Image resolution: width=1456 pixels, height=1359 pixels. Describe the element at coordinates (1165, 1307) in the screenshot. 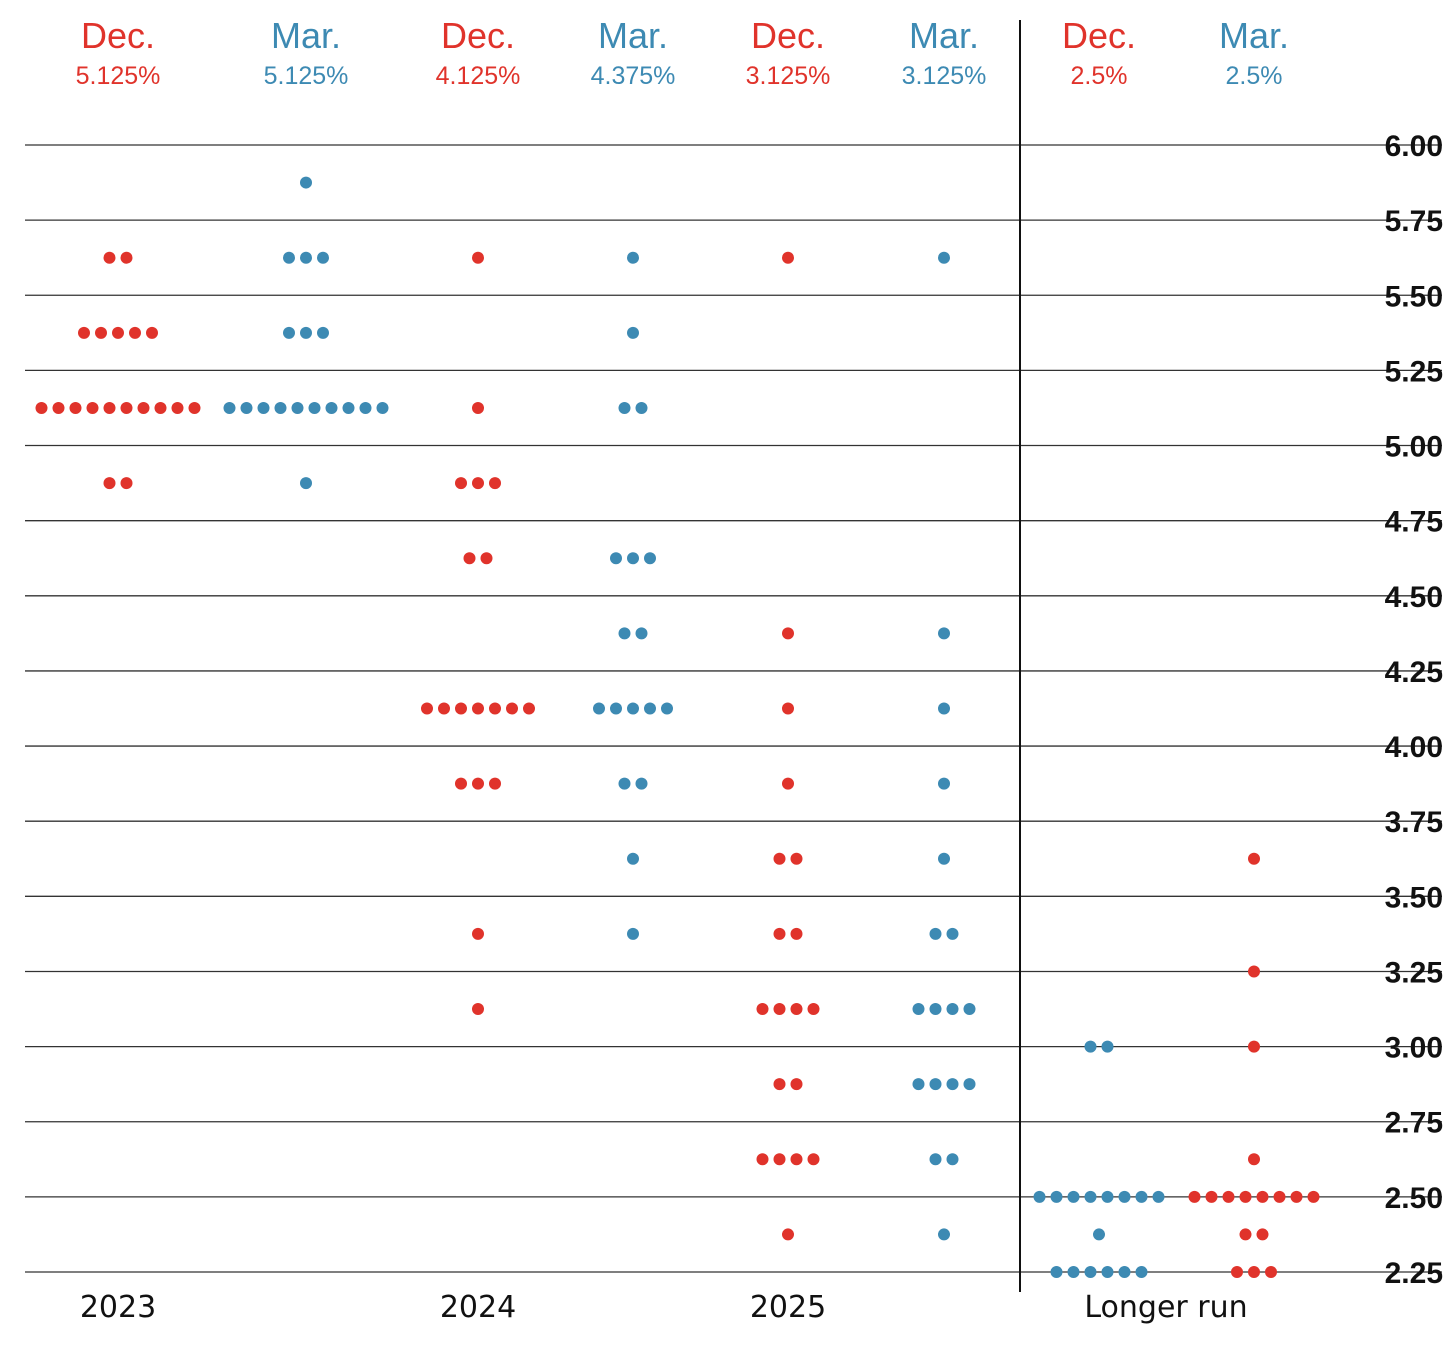

I see `group-label: Longer run` at that location.